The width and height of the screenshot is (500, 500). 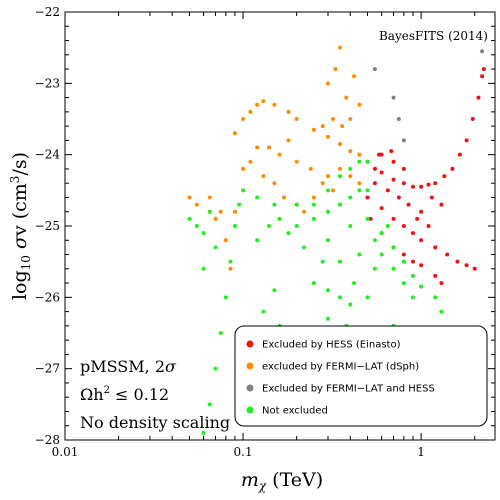 What do you see at coordinates (47, 226) in the screenshot?
I see `y-tick-label: −25` at bounding box center [47, 226].